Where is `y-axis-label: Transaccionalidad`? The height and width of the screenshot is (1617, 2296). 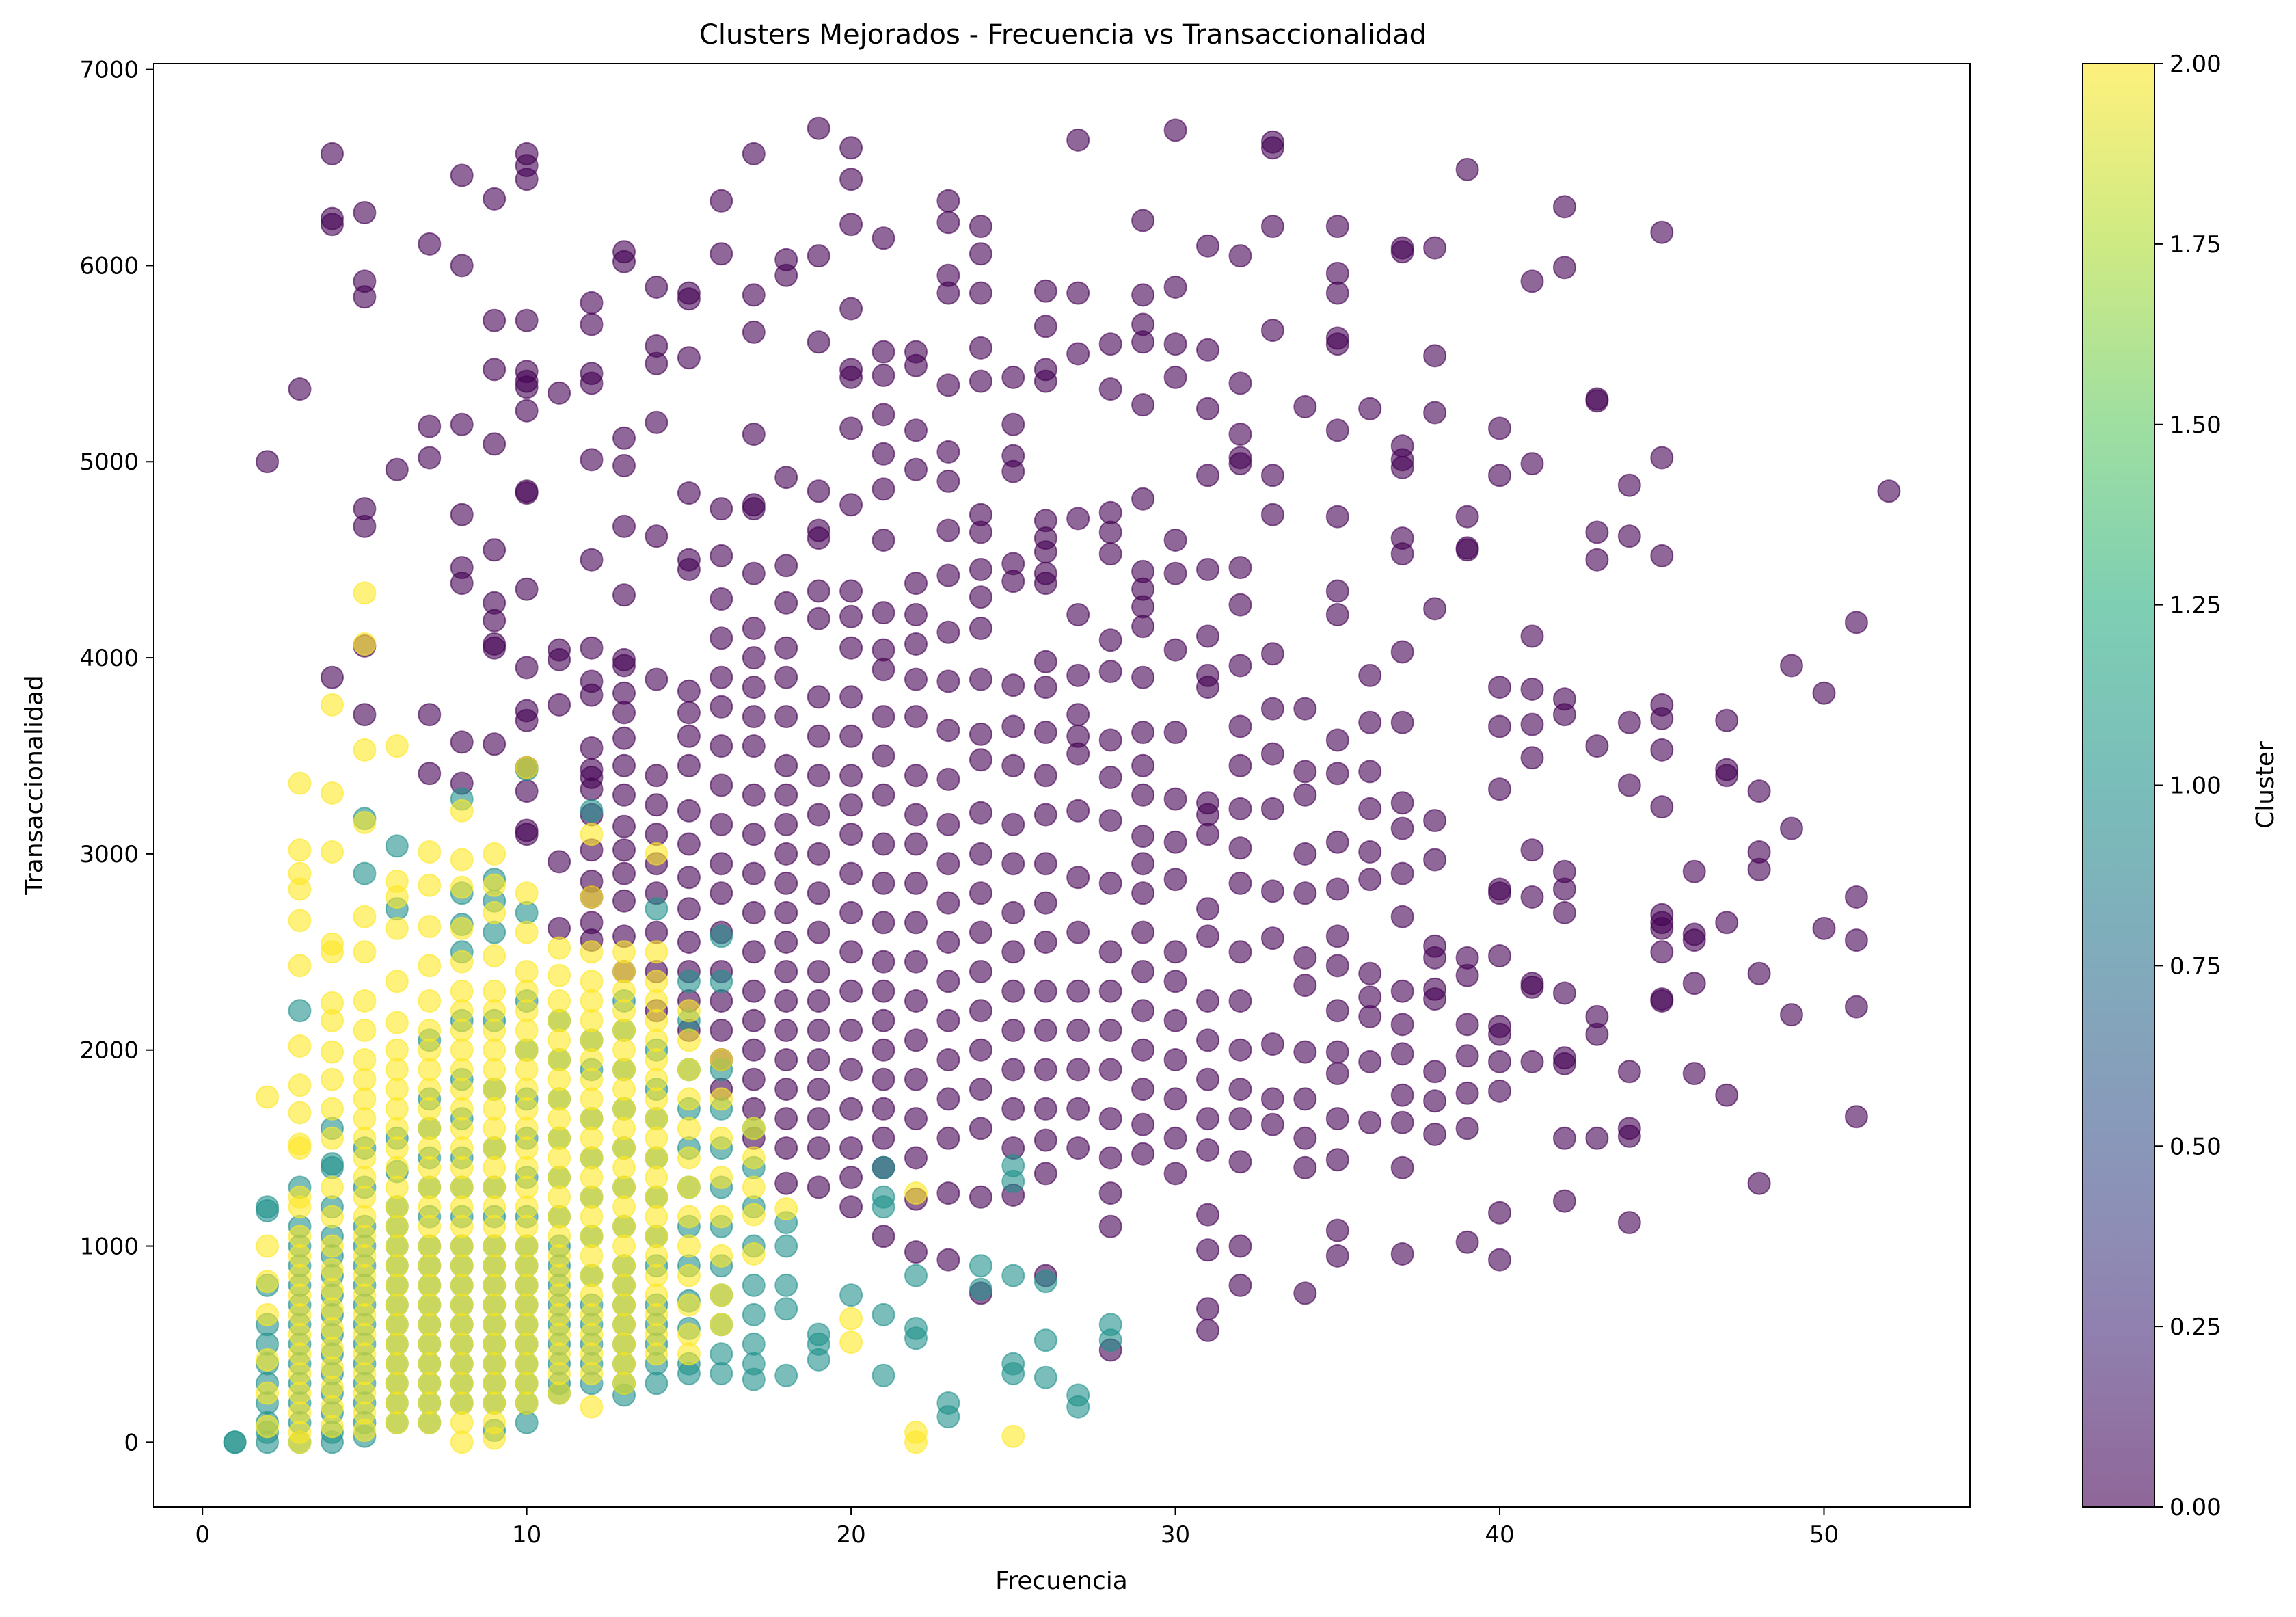
y-axis-label: Transaccionalidad is located at coordinates (35, 785).